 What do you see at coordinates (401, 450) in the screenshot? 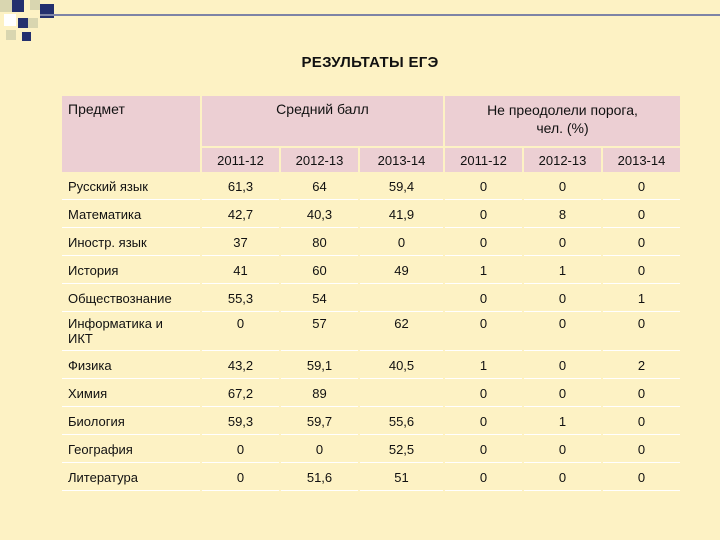
I see `value-cell: 52,5` at bounding box center [401, 450].